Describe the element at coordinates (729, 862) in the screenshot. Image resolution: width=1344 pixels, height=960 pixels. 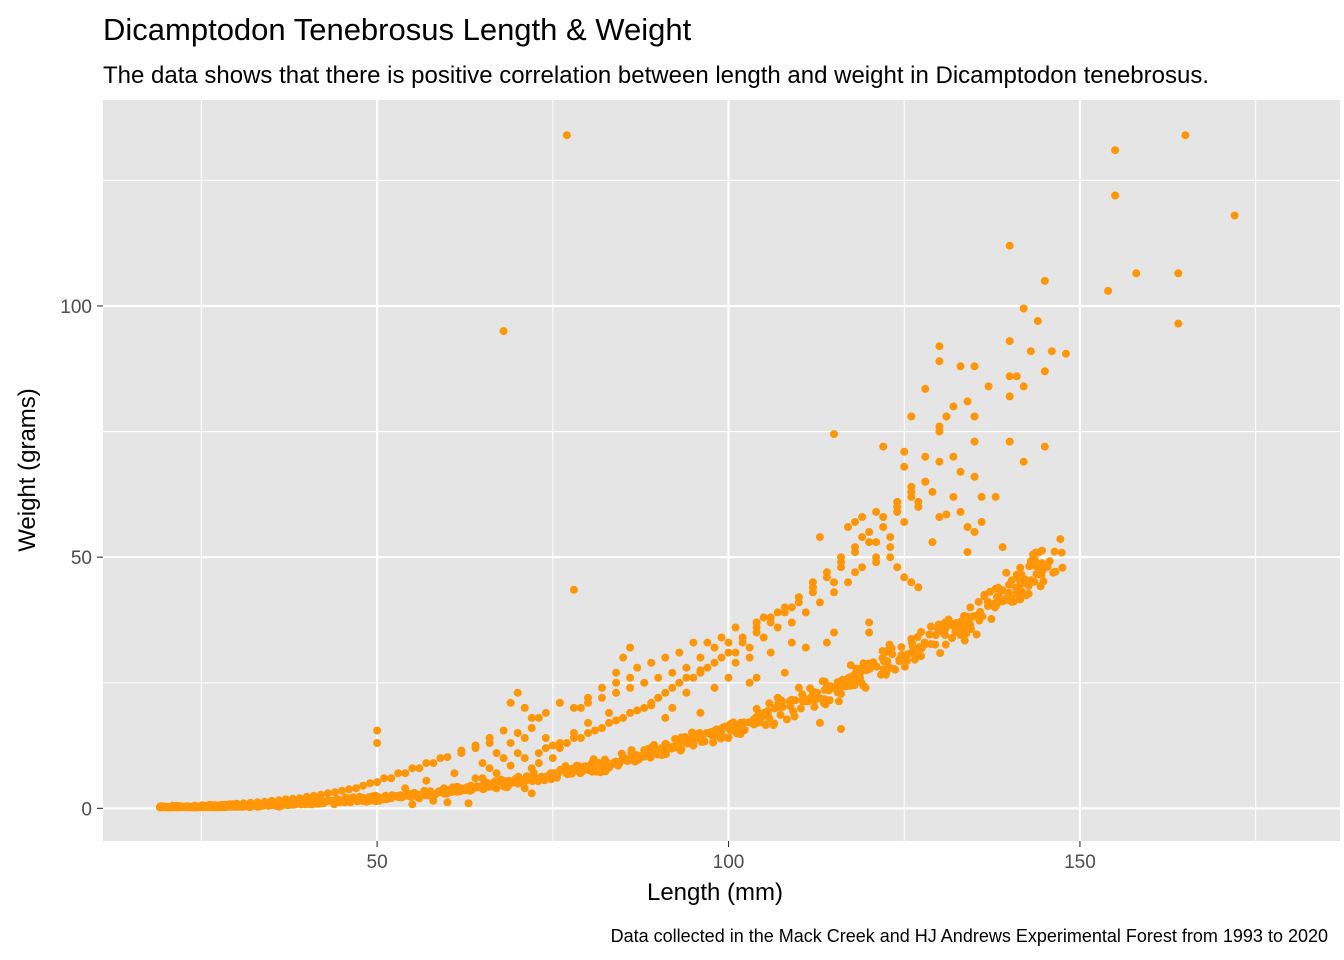
I see `x-tick-label: 100` at that location.